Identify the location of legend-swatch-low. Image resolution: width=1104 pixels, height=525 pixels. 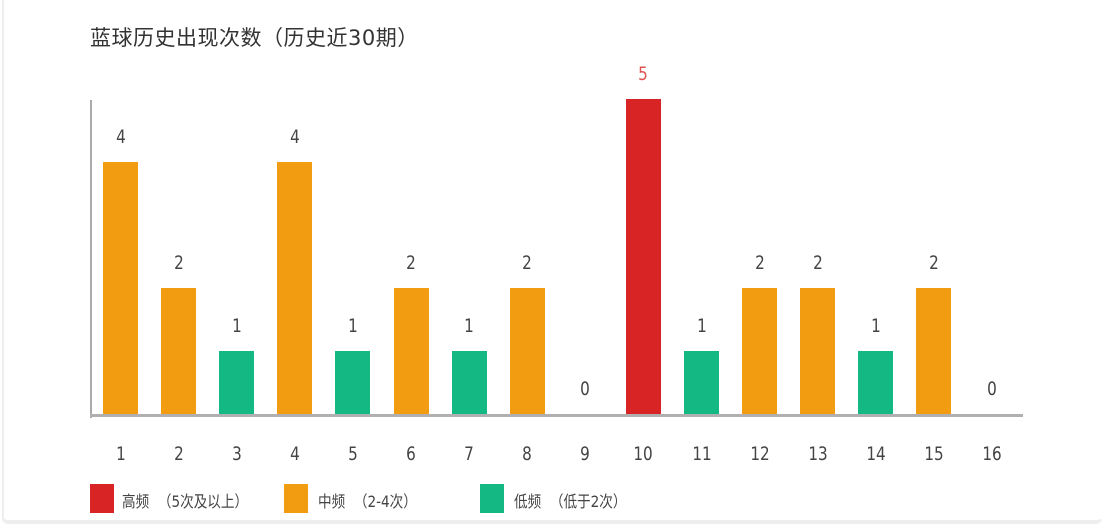
(492, 498).